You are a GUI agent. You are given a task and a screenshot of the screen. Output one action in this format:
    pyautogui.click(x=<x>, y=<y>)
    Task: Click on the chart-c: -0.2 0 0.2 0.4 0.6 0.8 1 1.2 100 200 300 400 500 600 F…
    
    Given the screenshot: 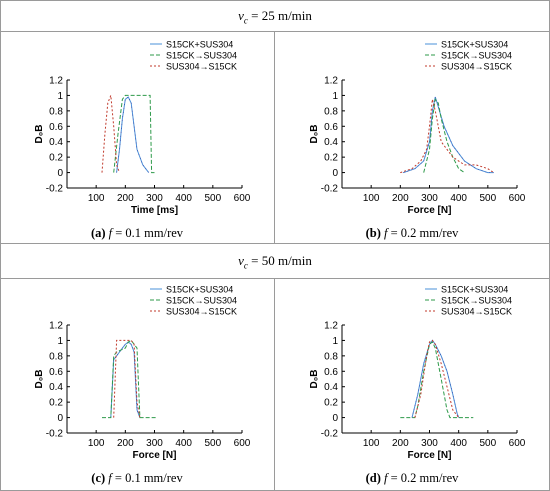 What is the action you would take?
    pyautogui.click(x=142, y=373)
    